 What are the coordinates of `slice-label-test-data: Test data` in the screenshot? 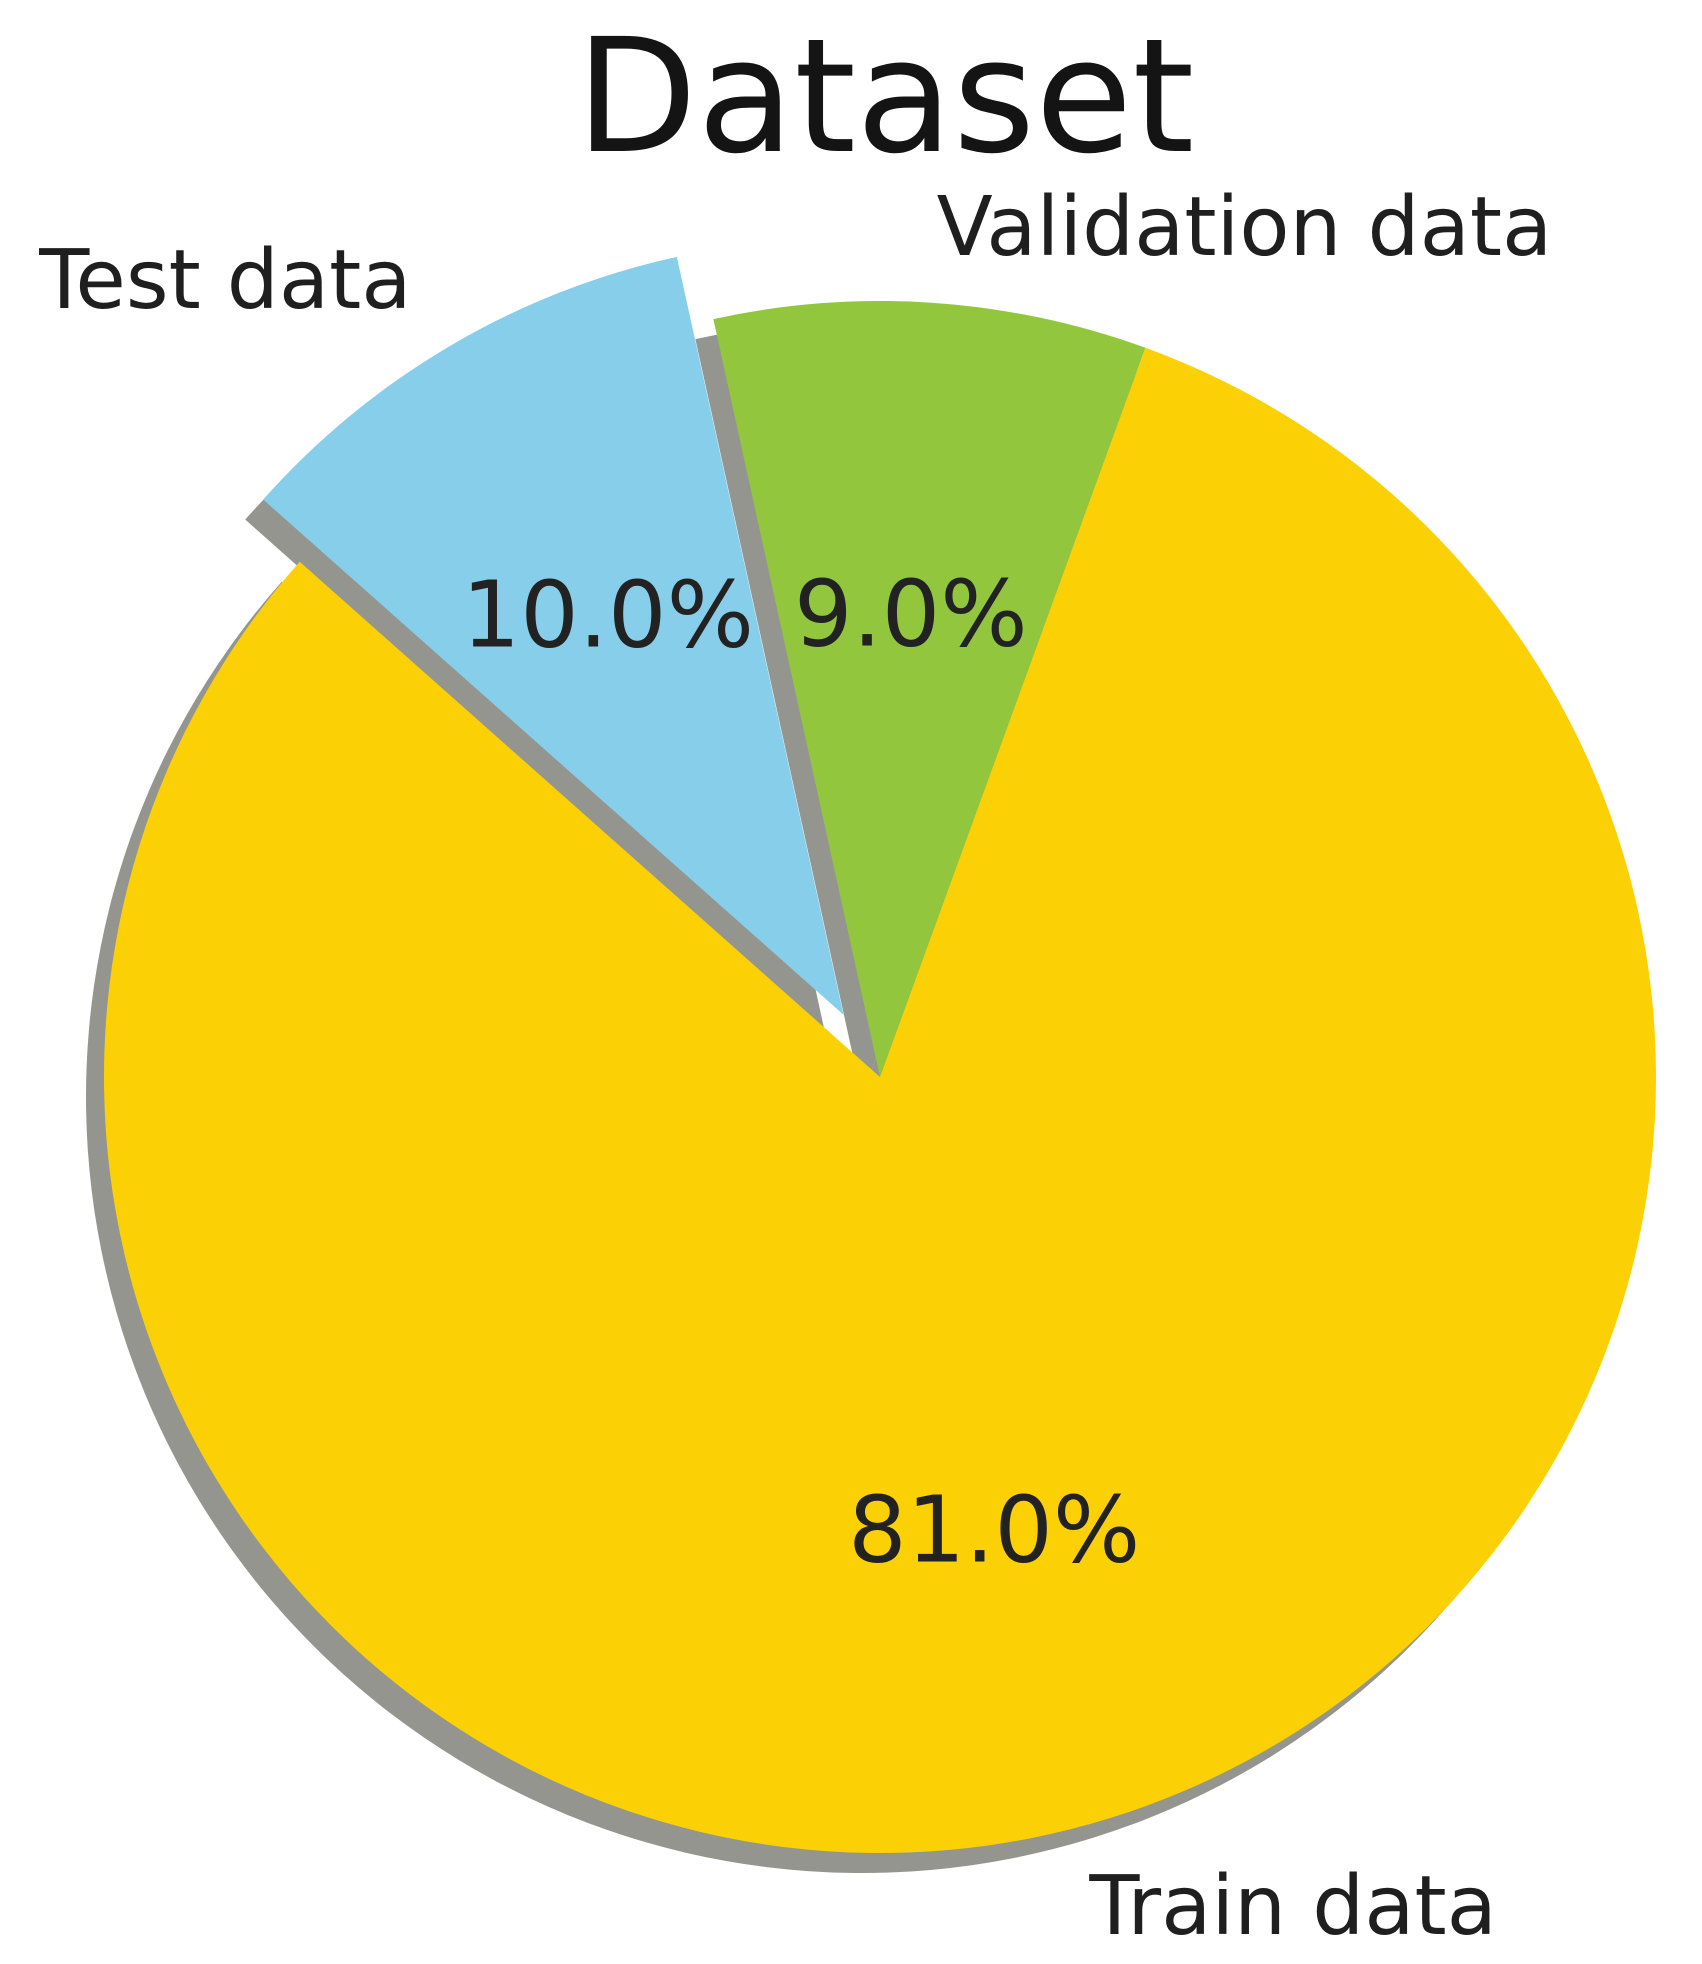 It's located at (224, 280).